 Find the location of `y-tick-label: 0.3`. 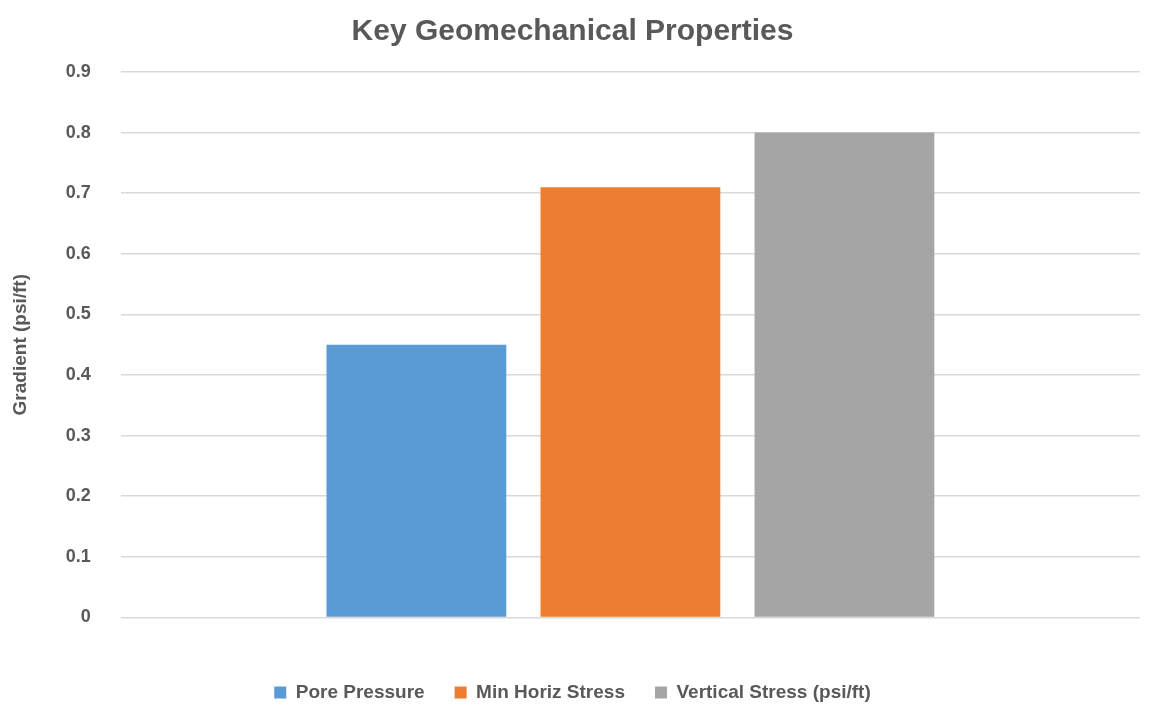

y-tick-label: 0.3 is located at coordinates (78, 434).